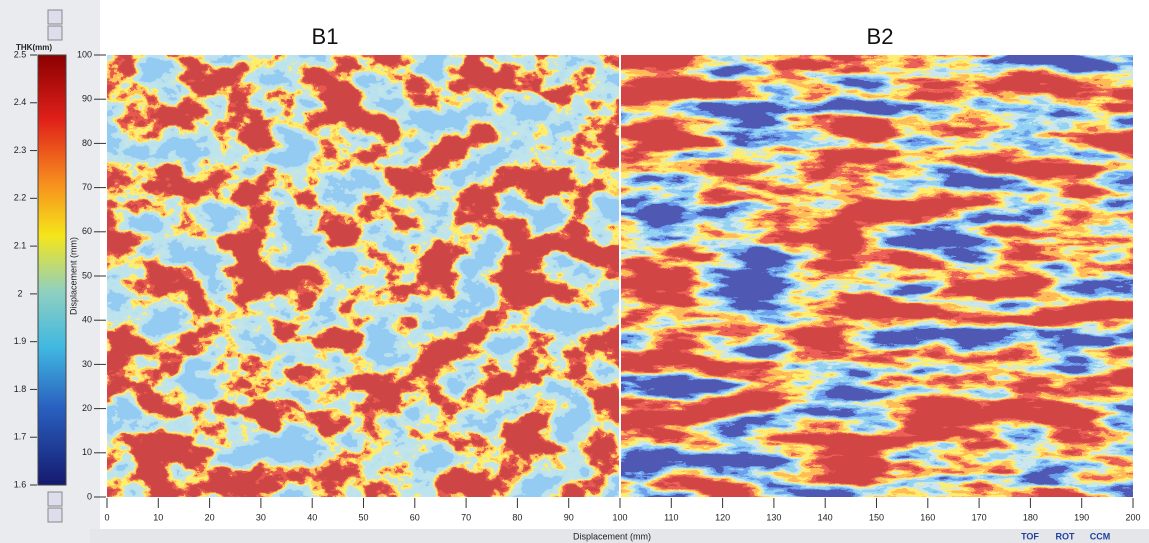 The height and width of the screenshot is (543, 1149). I want to click on x-tick-label: 110, so click(671, 517).